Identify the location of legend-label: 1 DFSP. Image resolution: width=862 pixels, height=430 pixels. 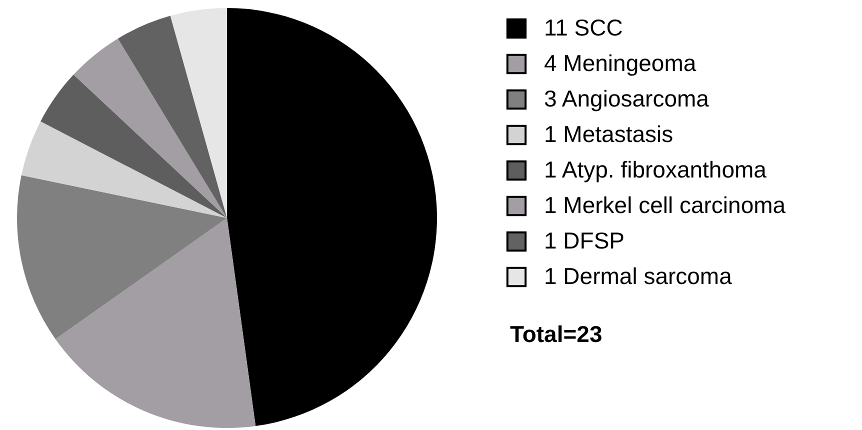
(584, 241).